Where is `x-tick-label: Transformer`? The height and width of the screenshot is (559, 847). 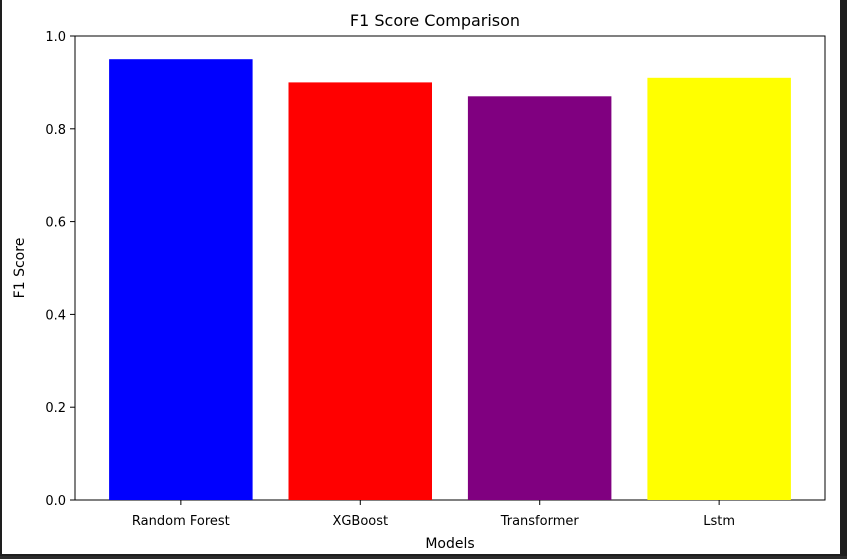
x-tick-label: Transformer is located at coordinates (540, 521).